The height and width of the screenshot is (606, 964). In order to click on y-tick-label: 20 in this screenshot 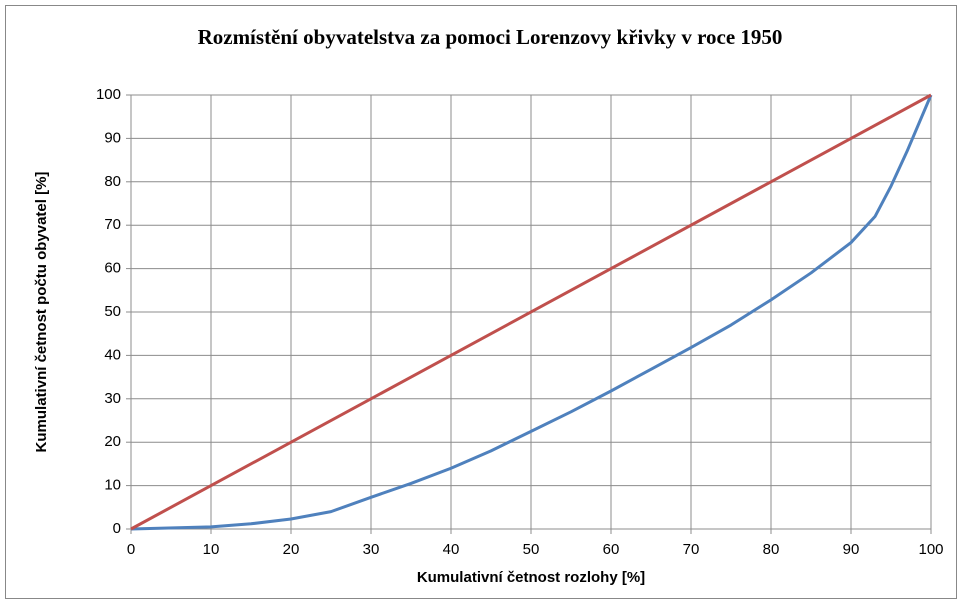, I will do `click(112, 441)`.